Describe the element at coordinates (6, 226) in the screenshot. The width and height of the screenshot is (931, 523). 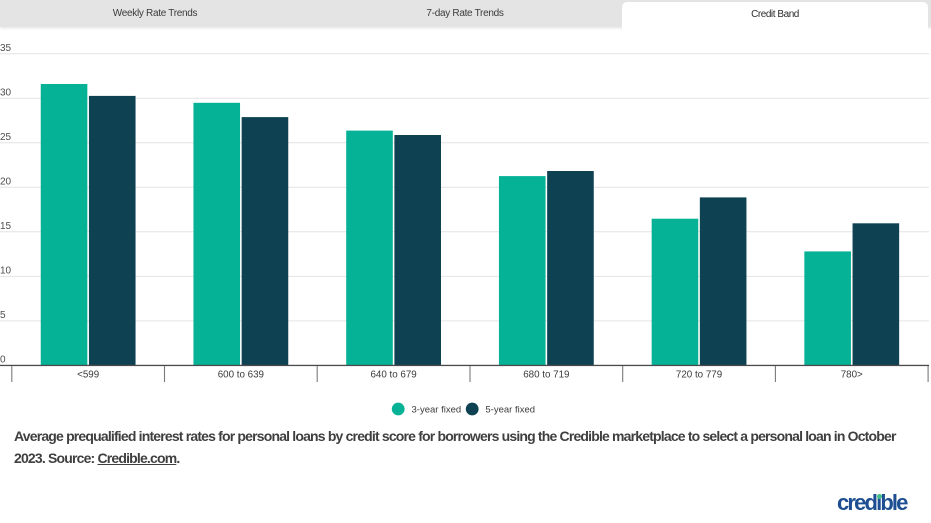
I see `svg-text: 15` at that location.